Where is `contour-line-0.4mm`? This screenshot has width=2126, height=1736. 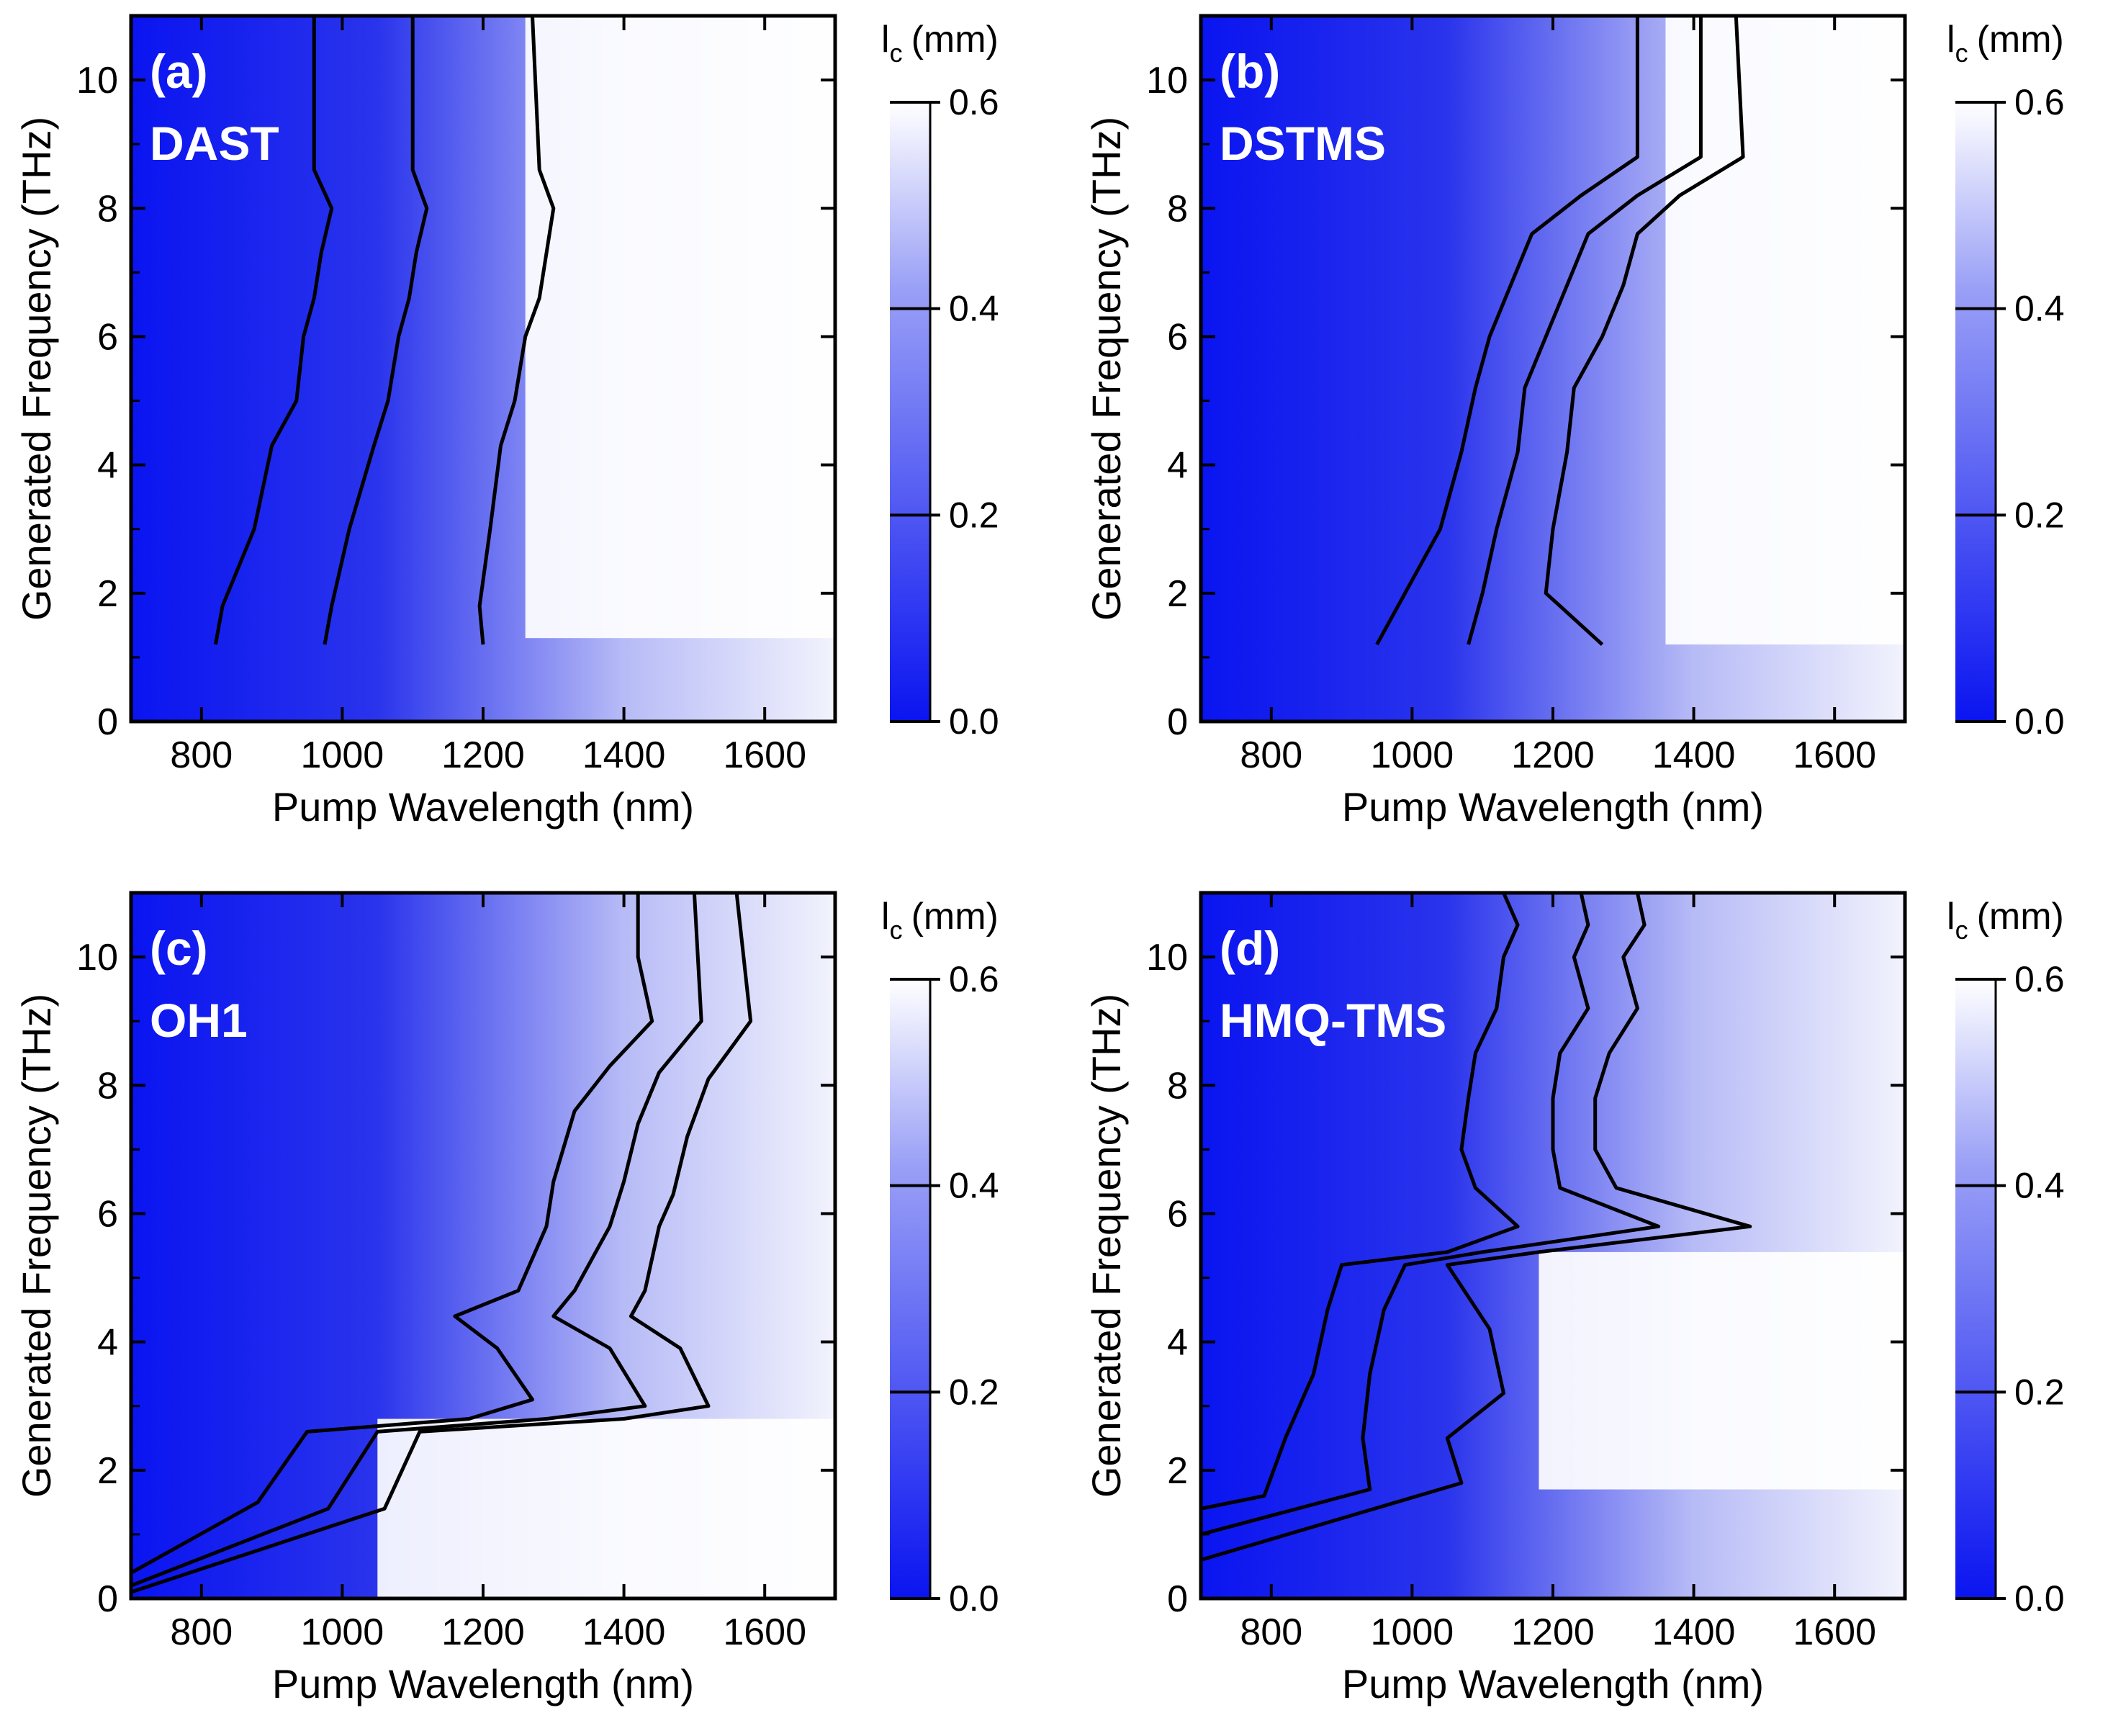
contour-line-0.4mm is located at coordinates (376, 330).